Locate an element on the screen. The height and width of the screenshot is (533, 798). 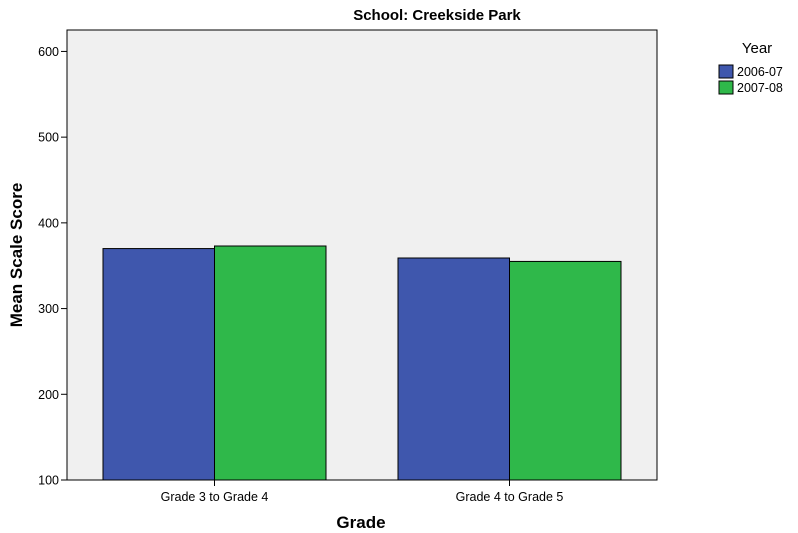
y-tick-label: 600 is located at coordinates (48, 52).